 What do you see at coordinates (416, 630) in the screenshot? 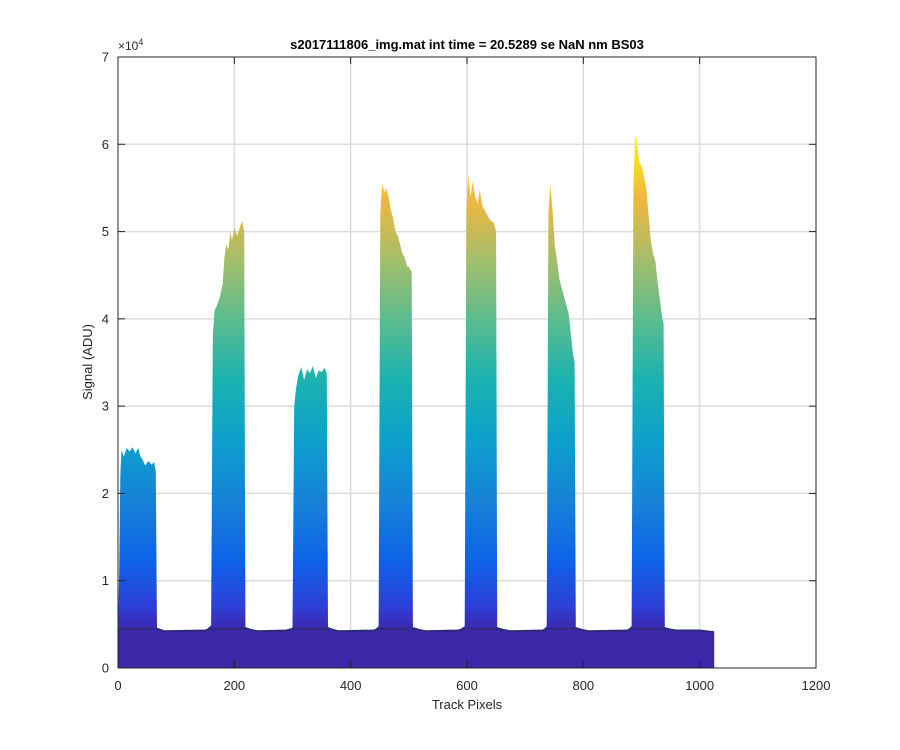
I see `baseline-trace` at bounding box center [416, 630].